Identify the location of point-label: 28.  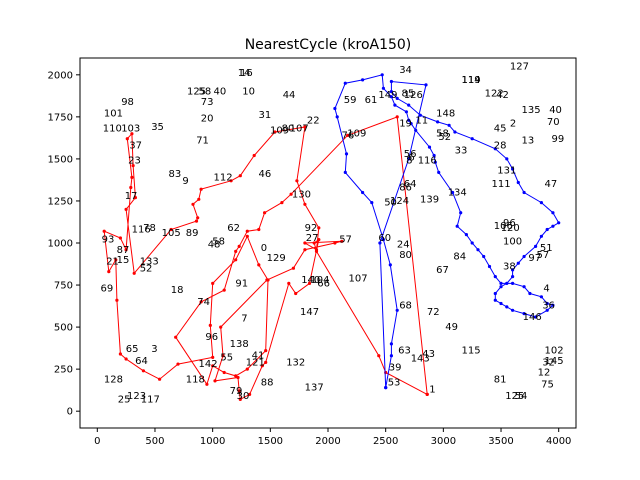
(500, 146).